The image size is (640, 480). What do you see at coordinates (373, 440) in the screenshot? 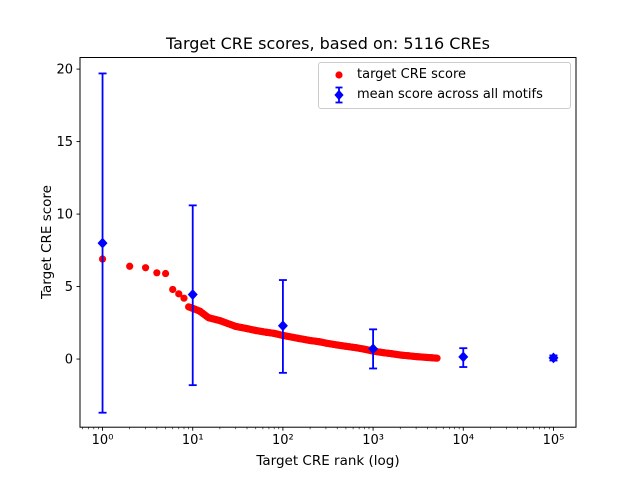
I see `svg-text: 10³` at bounding box center [373, 440].